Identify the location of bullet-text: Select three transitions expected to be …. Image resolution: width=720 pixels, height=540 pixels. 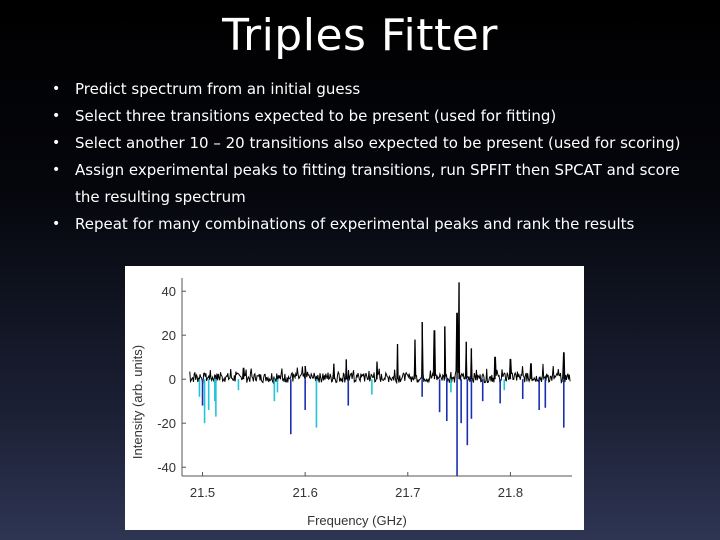
(316, 116).